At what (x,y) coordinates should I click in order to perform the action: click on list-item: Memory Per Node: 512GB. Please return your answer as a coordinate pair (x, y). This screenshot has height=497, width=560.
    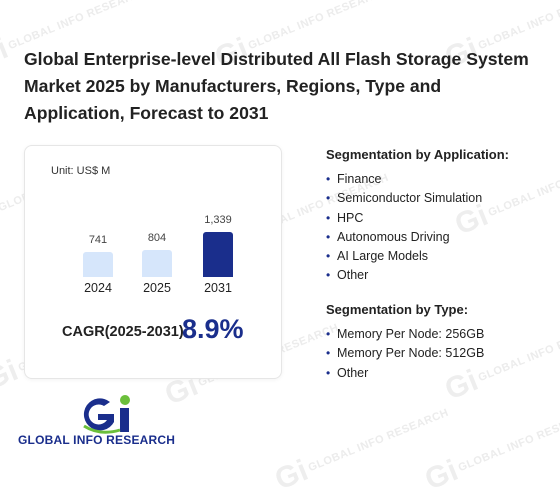
    Looking at the image, I should click on (405, 354).